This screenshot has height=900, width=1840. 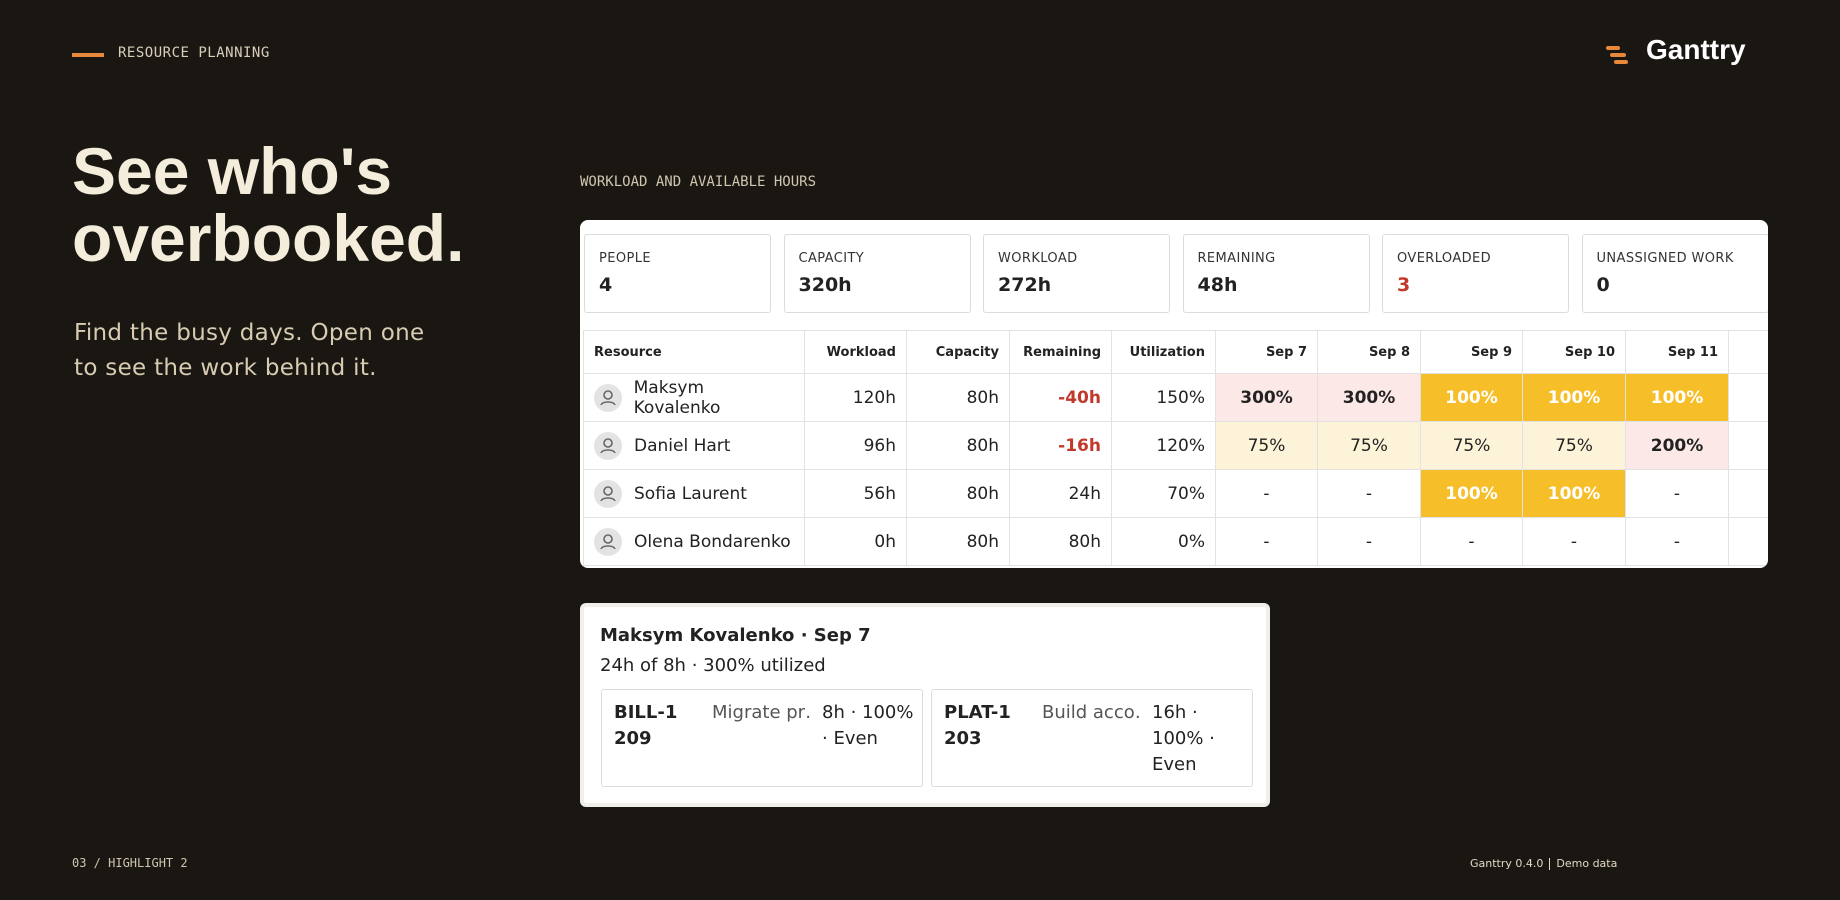 I want to click on stat-card: OVERLOADED 3, so click(x=1475, y=273).